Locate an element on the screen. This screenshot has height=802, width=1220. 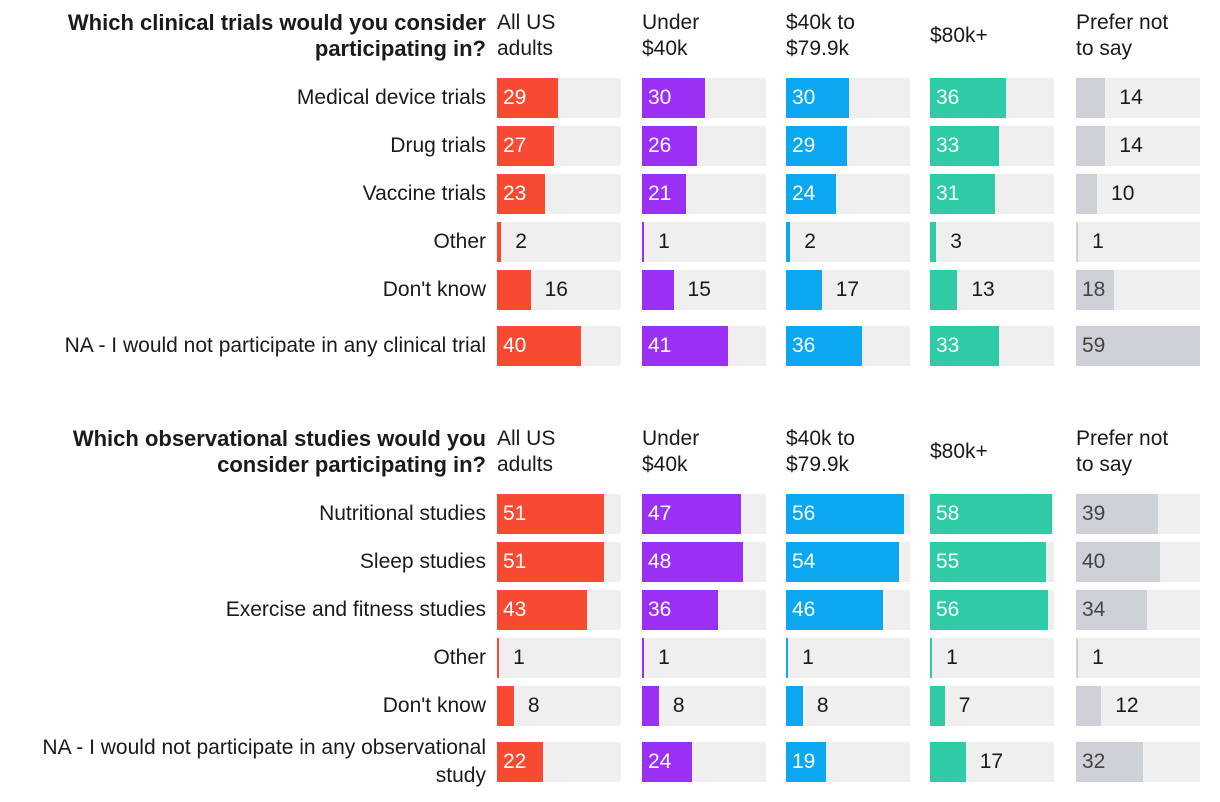
bar-value-label: 23 is located at coordinates (515, 193).